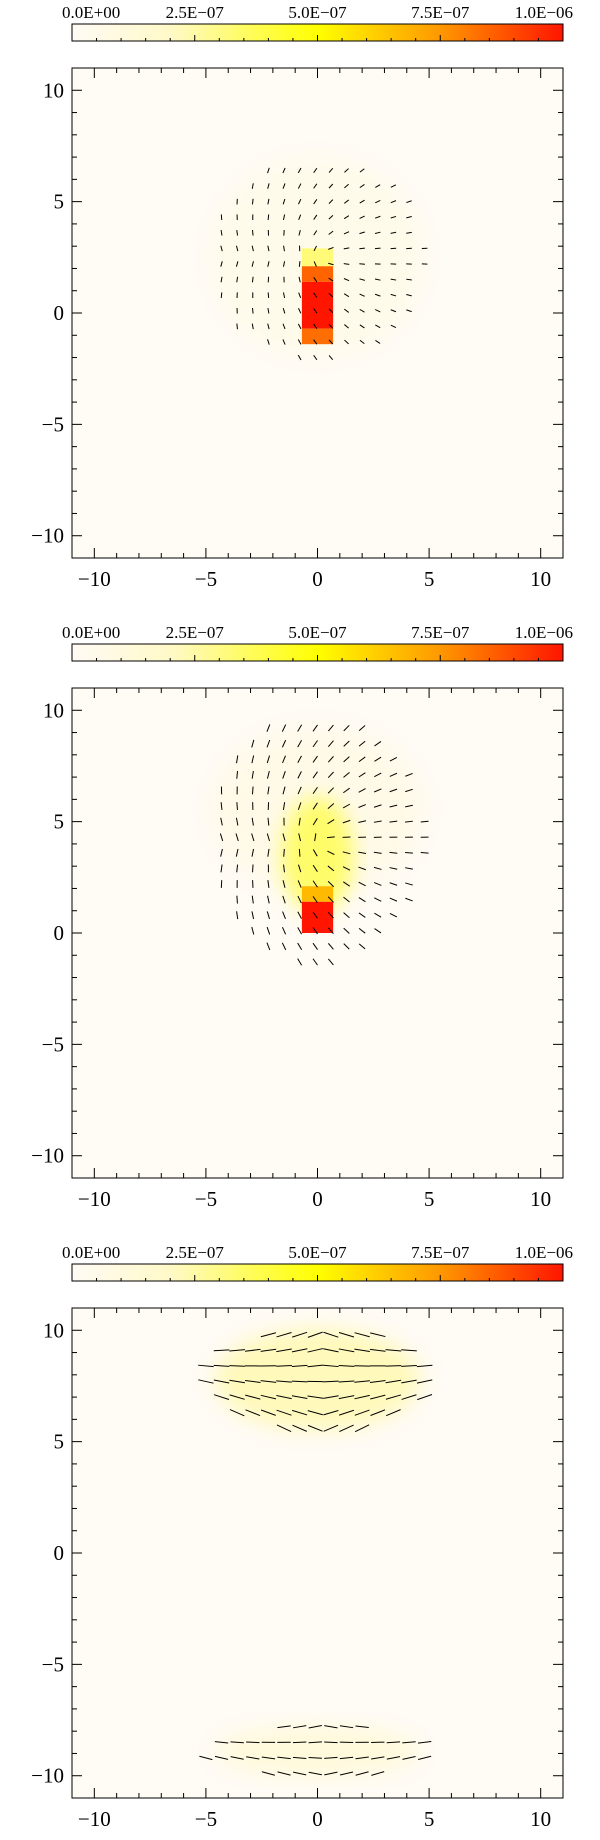 This screenshot has height=1840, width=600. What do you see at coordinates (59, 822) in the screenshot?
I see `y-tick-label: 5` at bounding box center [59, 822].